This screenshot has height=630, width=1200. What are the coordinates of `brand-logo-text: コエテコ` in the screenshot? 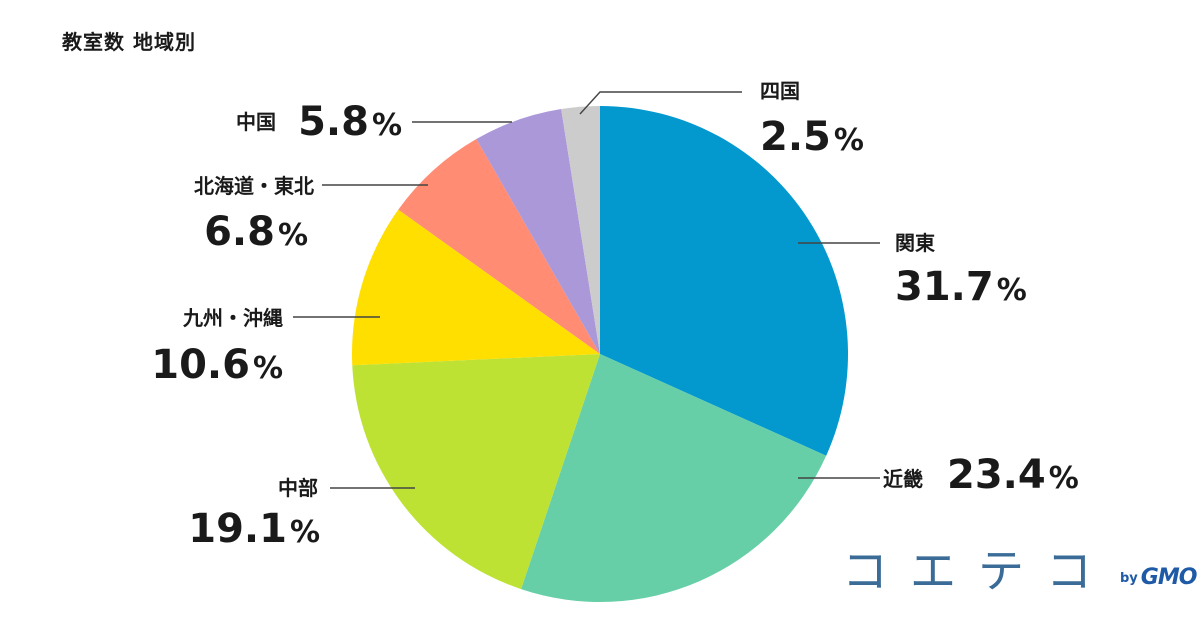 It's located at (978, 571).